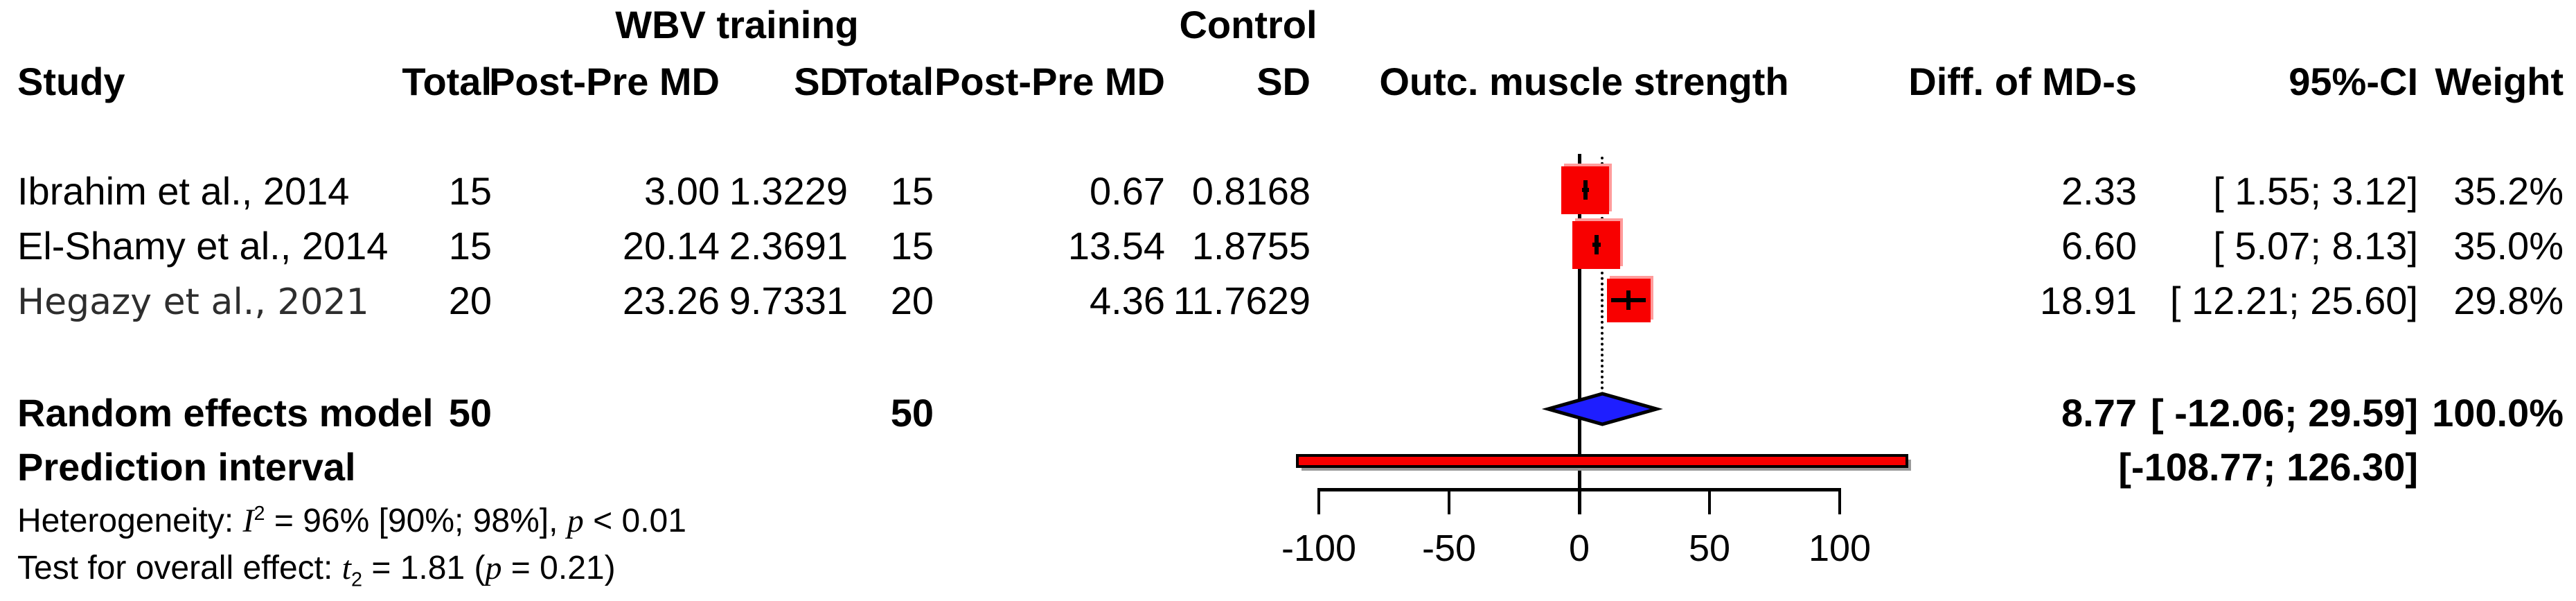  I want to click on col-header-md-wbv: Post-Pre MD, so click(604, 81).